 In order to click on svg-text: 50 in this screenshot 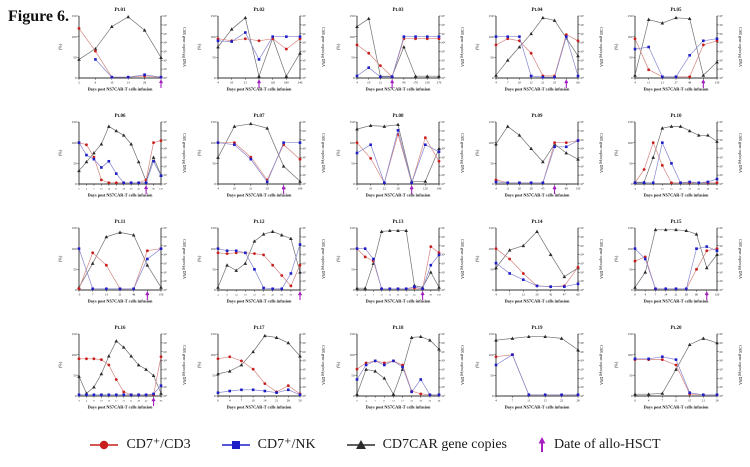, I will do `click(75, 269)`.